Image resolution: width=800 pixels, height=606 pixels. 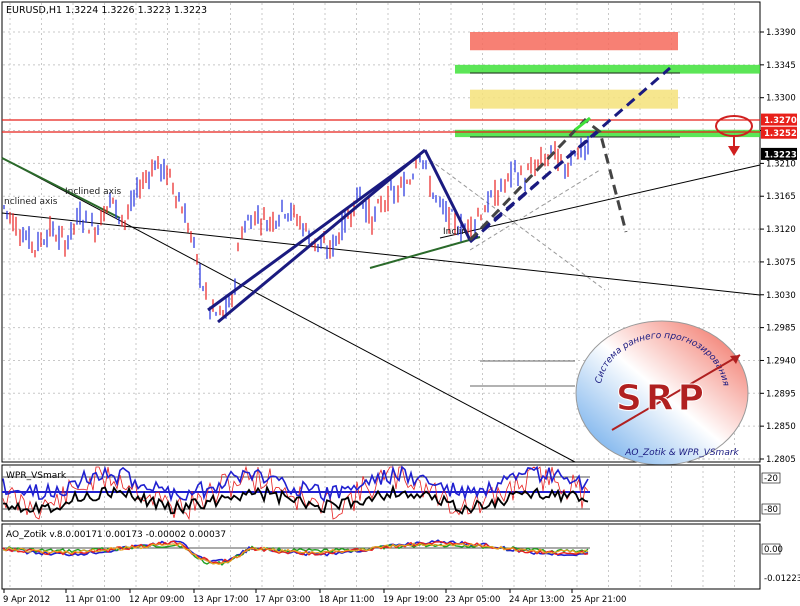 I want to click on price-tags: 1.3270 1.3252 1.3223, so click(x=779, y=136).